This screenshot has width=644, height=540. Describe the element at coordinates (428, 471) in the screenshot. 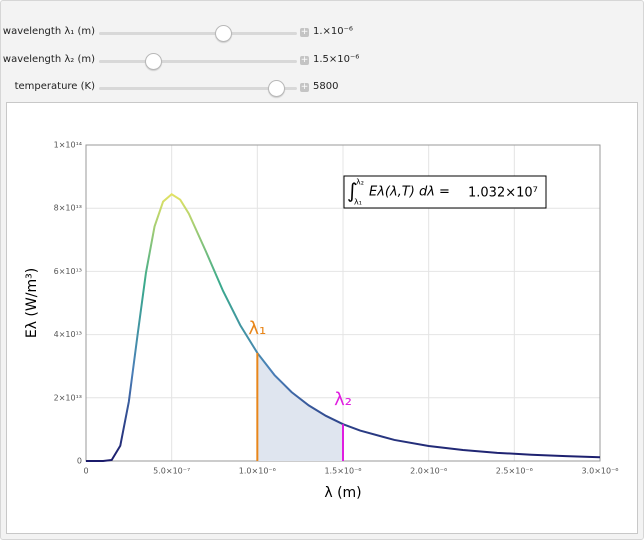

I see `x-tick-label: 2.0×10⁻⁶` at that location.